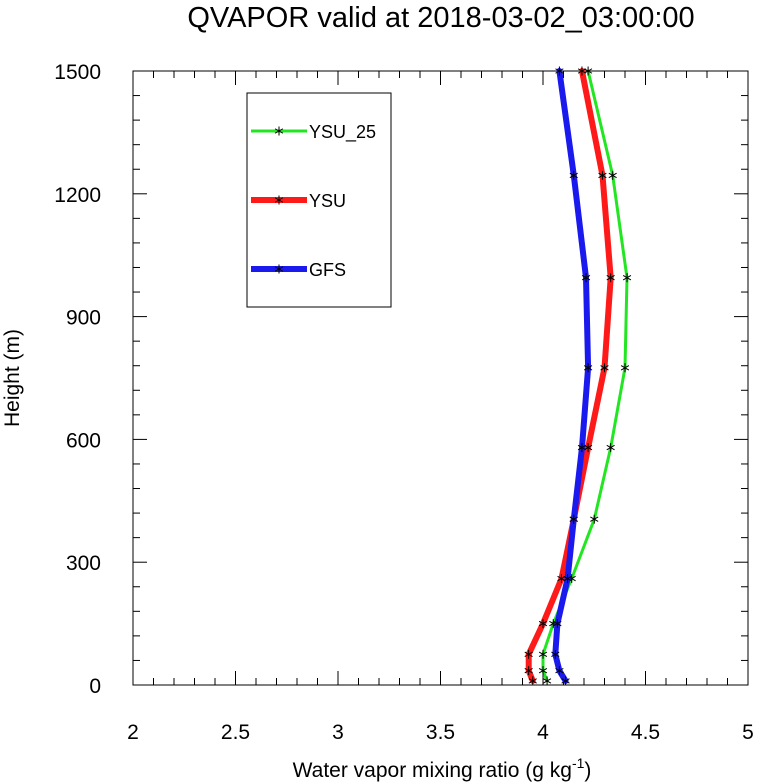  I want to click on y-tick-label: 0, so click(95, 686).